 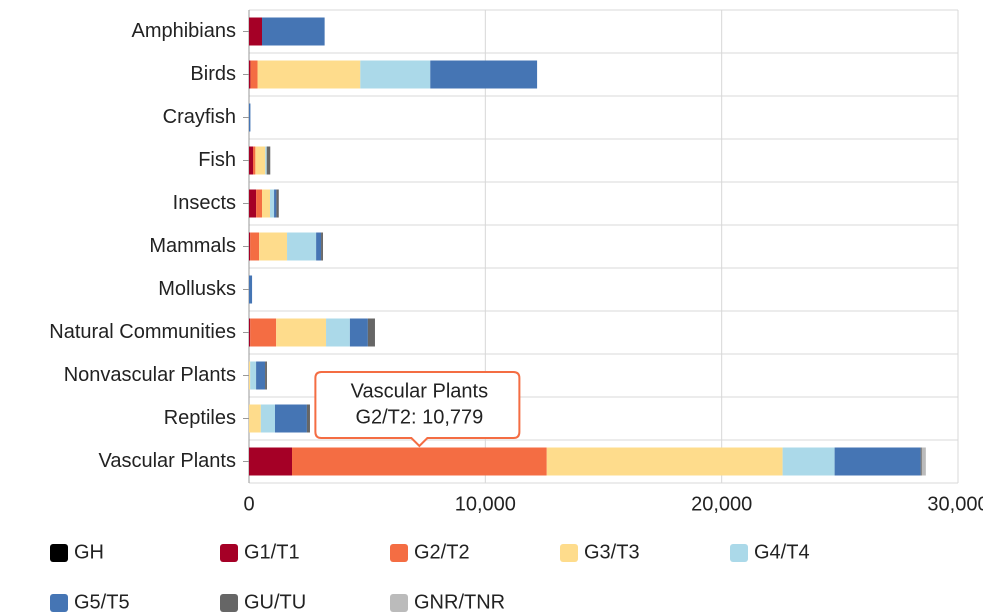 I want to click on legend-item: G5/T5, so click(x=90, y=602).